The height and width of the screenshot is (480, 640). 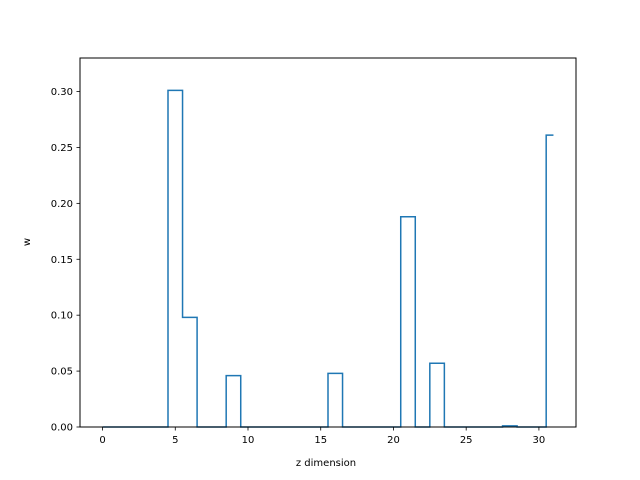 What do you see at coordinates (62, 204) in the screenshot?
I see `y-tick-label: 0.20` at bounding box center [62, 204].